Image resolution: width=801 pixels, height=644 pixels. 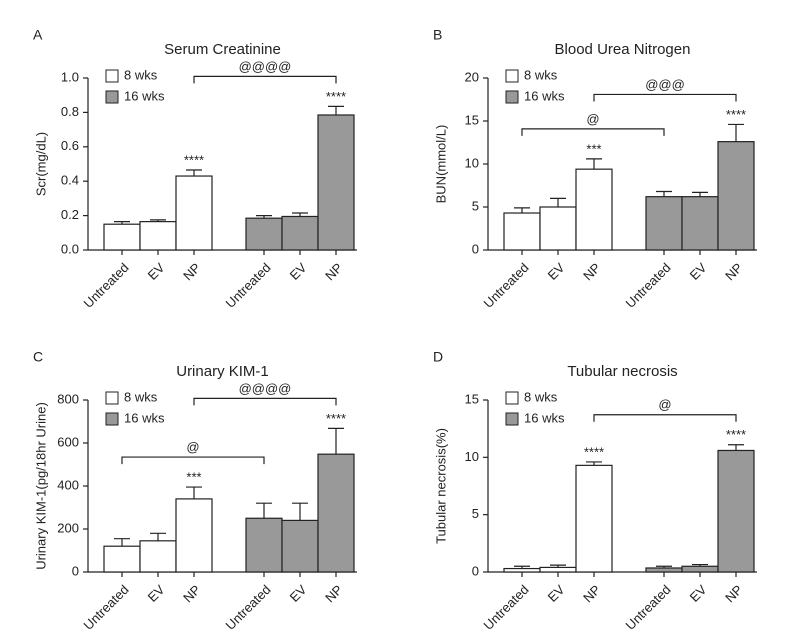 What do you see at coordinates (70, 214) in the screenshot?
I see `y-tick-label: 0.2` at bounding box center [70, 214].